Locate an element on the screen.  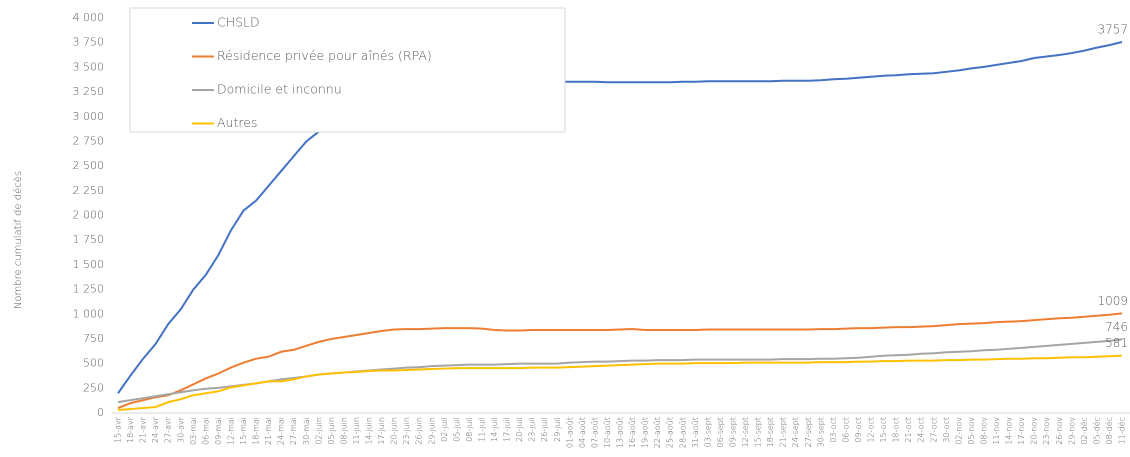
x-tick-label: 19-août is located at coordinates (645, 432).